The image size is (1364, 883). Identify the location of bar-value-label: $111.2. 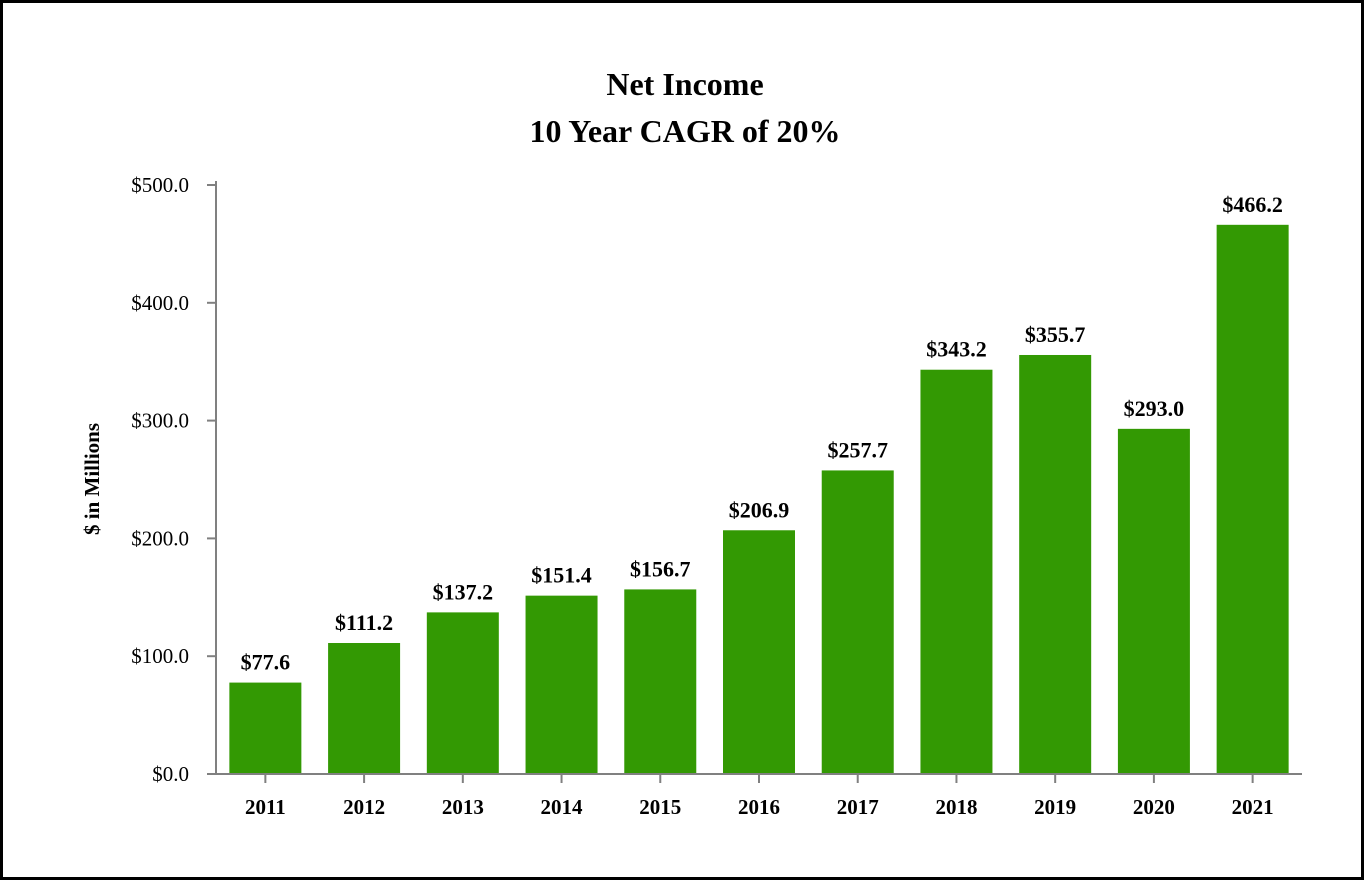
(364, 622).